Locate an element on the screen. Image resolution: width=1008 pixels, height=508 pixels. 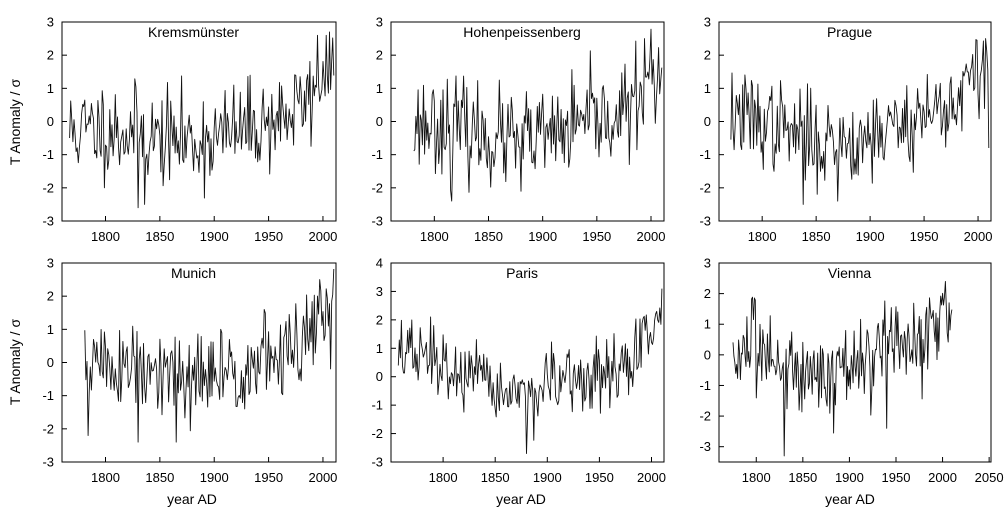
chart-panel: -3 -2 -1 0 1 2 3 1800 1850 1900 1950 2000 2050 Vienna is located at coordinates (851, 371).